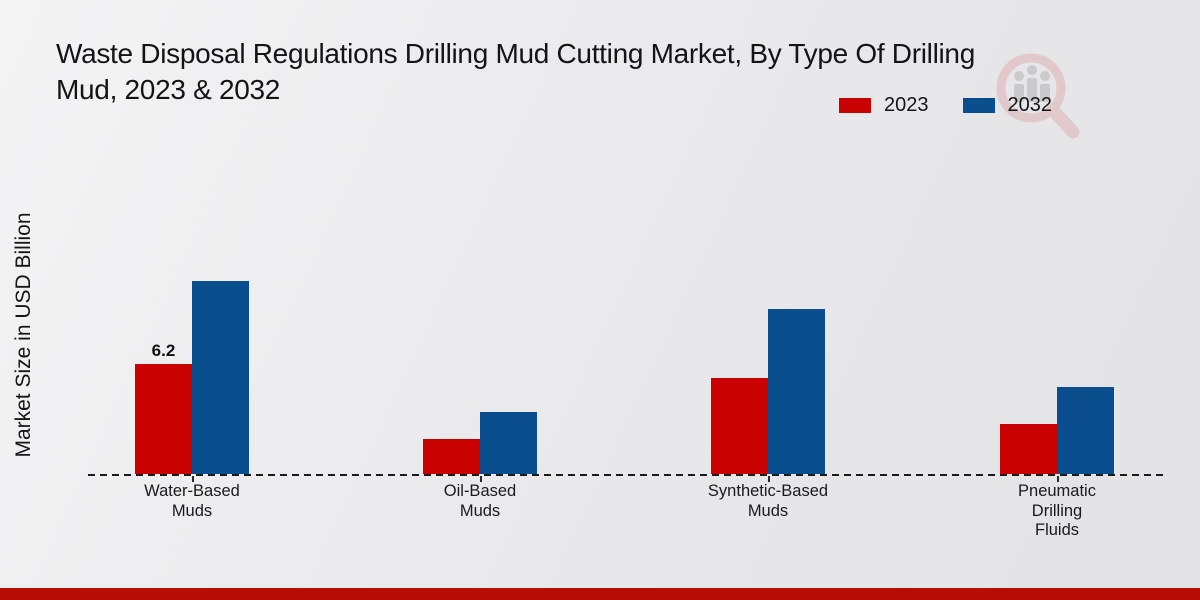 The width and height of the screenshot is (1200, 600). What do you see at coordinates (768, 501) in the screenshot?
I see `category-label-synthetic-based-muds: Synthetic-Based Muds` at bounding box center [768, 501].